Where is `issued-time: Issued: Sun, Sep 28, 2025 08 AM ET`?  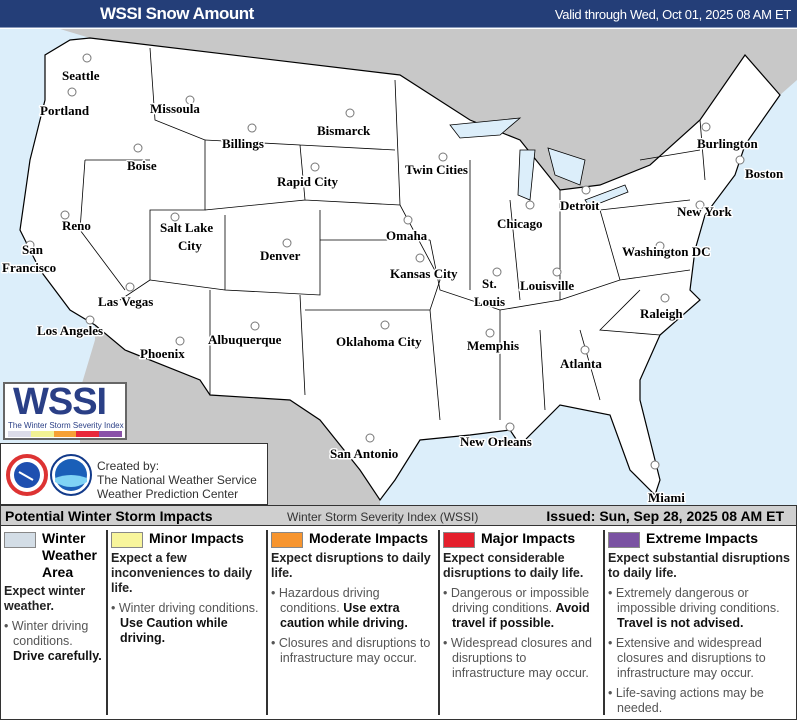
issued-time: Issued: Sun, Sep 28, 2025 08 AM ET is located at coordinates (665, 516).